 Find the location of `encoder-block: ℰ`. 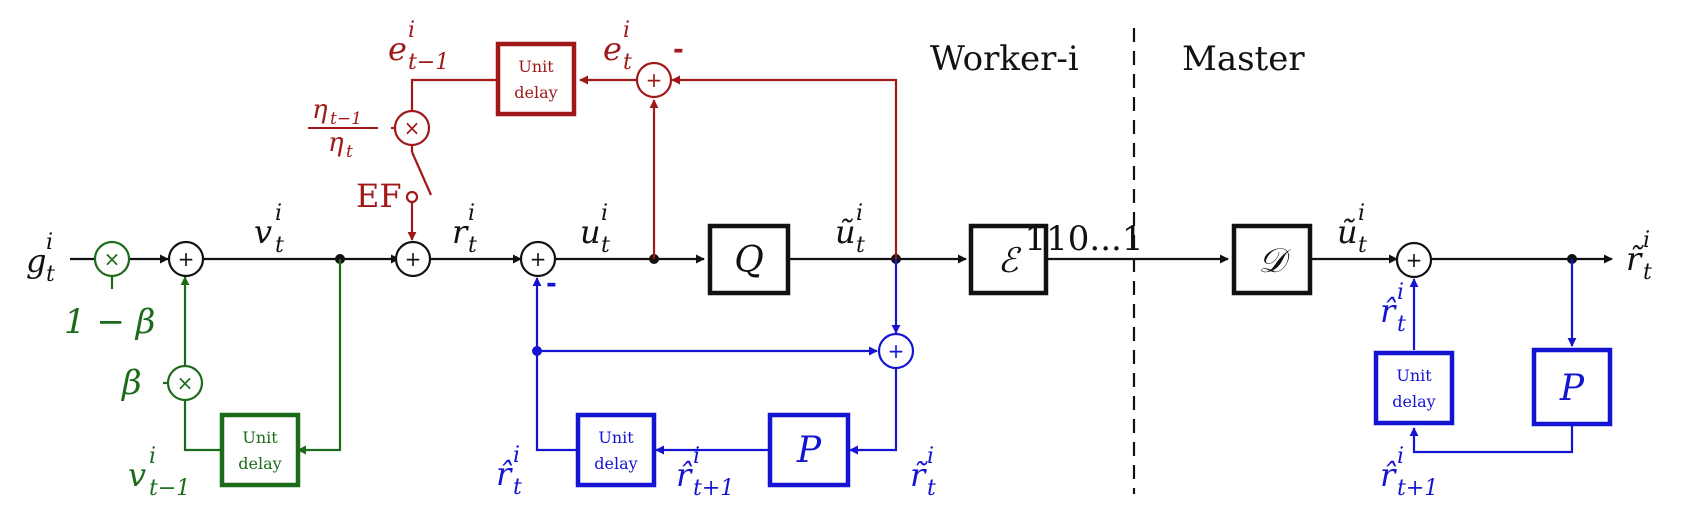

encoder-block: ℰ is located at coordinates (1008, 259).